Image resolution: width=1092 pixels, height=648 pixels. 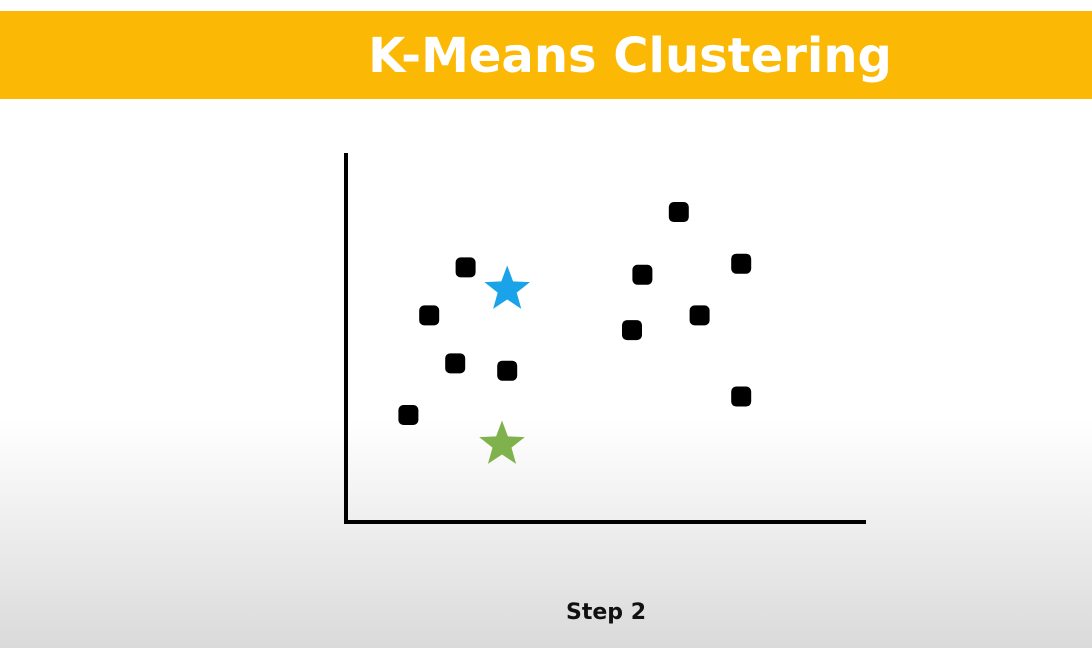 I want to click on title-banner: K-Means Clustering, so click(x=546, y=55).